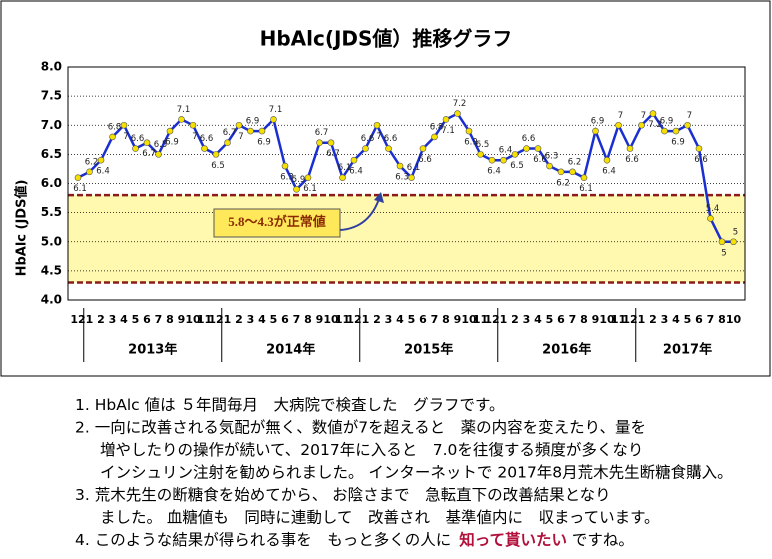 This screenshot has height=559, width=772. Describe the element at coordinates (513, 539) in the screenshot. I see `note-emphasis: 知って貰いたい` at that location.